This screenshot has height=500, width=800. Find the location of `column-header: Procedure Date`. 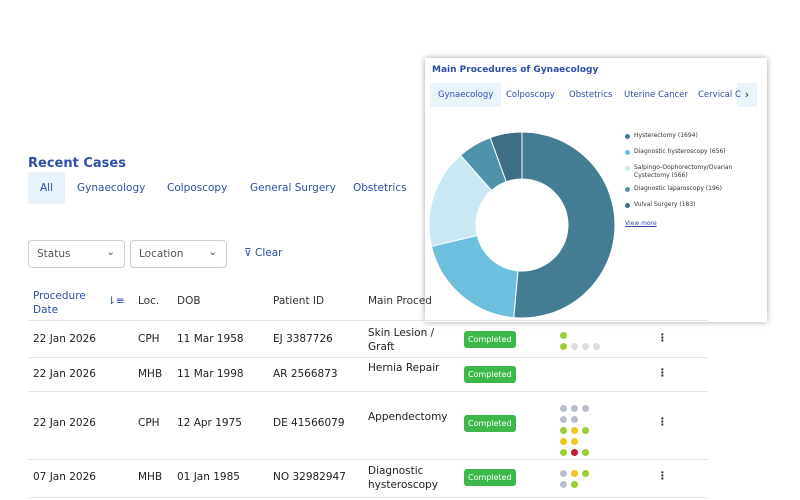

column-header: Procedure Date is located at coordinates (59, 303).